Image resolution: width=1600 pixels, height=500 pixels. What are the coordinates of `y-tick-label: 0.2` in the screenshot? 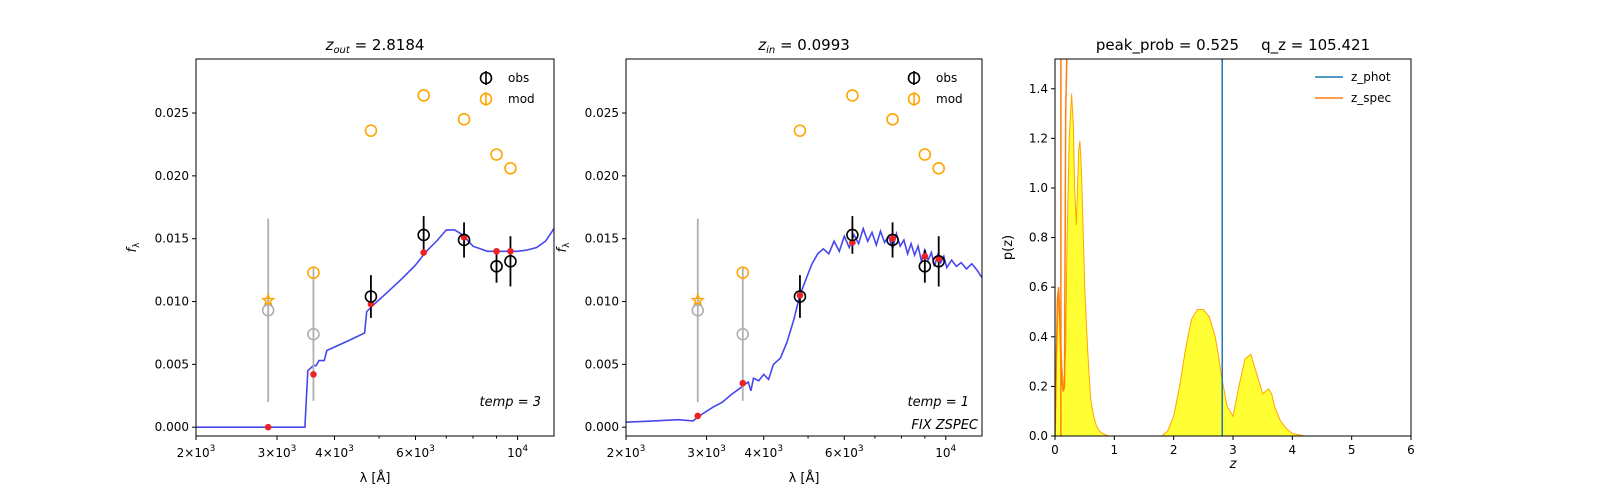 It's located at (1038, 386).